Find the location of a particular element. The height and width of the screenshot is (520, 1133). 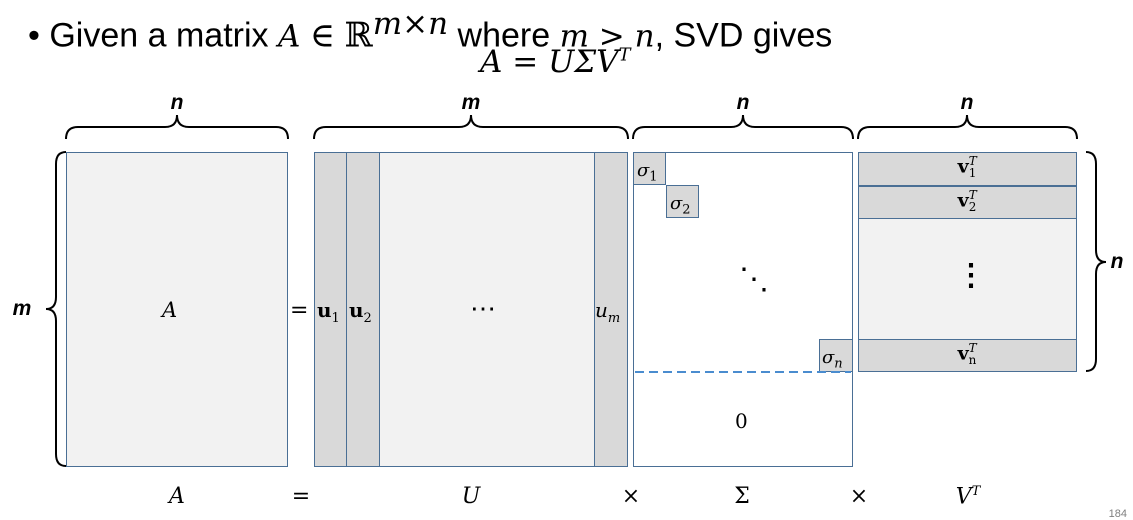

u-column-last is located at coordinates (611, 309).